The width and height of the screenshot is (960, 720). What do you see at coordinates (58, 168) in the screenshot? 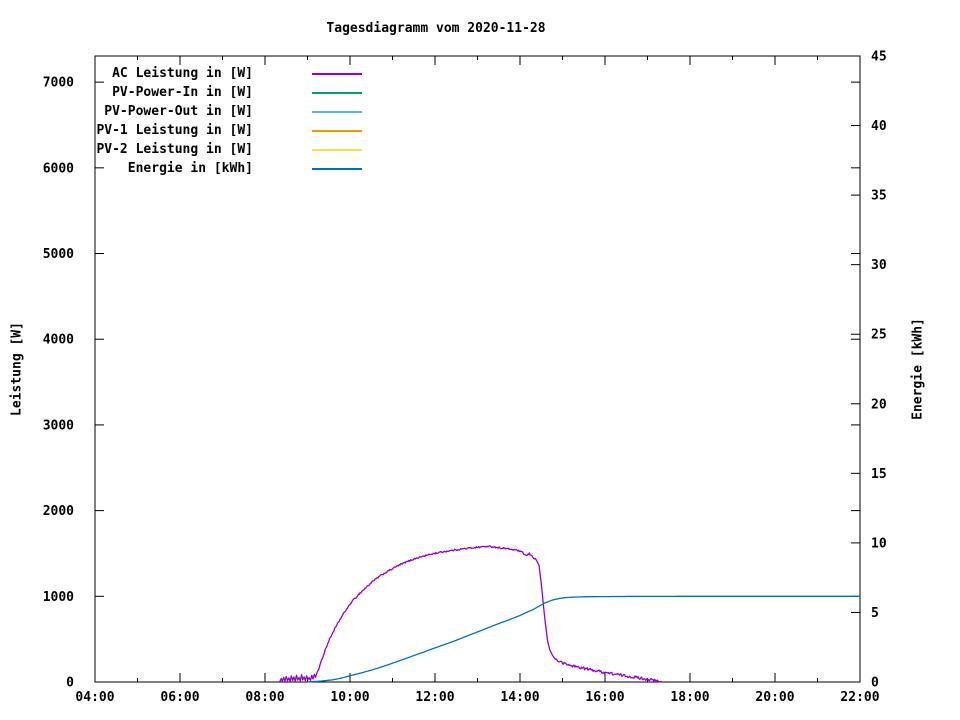
I see `y-tick-label: 6000` at bounding box center [58, 168].